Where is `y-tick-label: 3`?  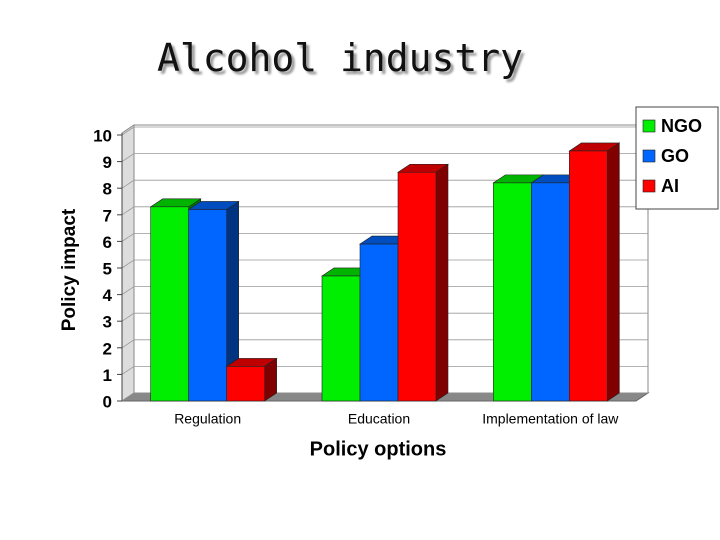
y-tick-label: 3 is located at coordinates (107, 322).